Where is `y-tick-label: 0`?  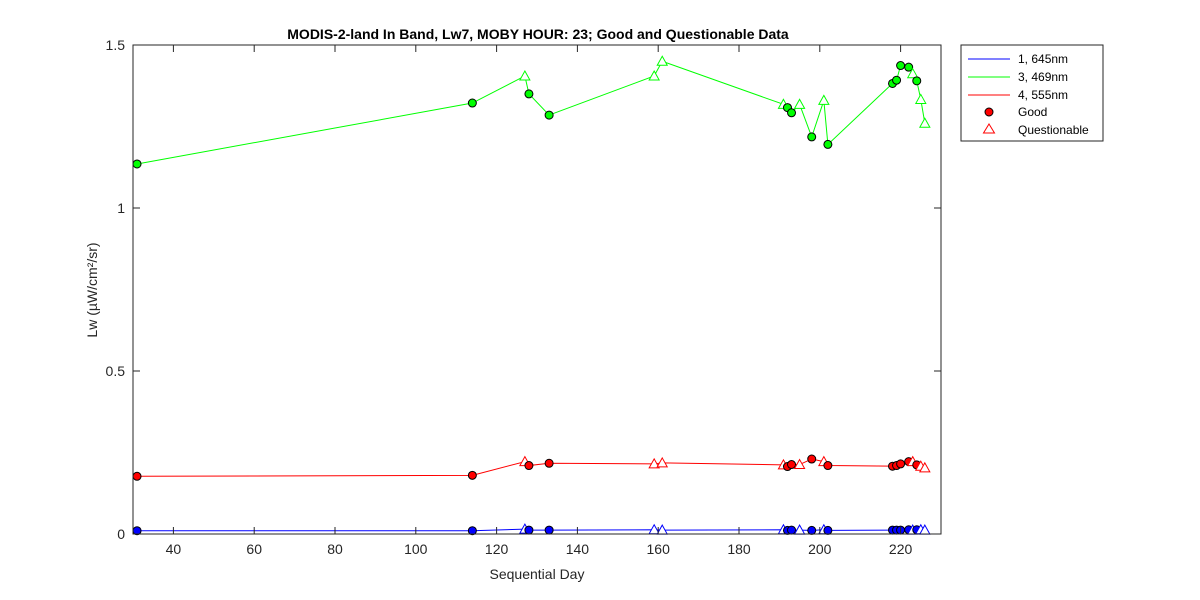
y-tick-label: 0 is located at coordinates (121, 534).